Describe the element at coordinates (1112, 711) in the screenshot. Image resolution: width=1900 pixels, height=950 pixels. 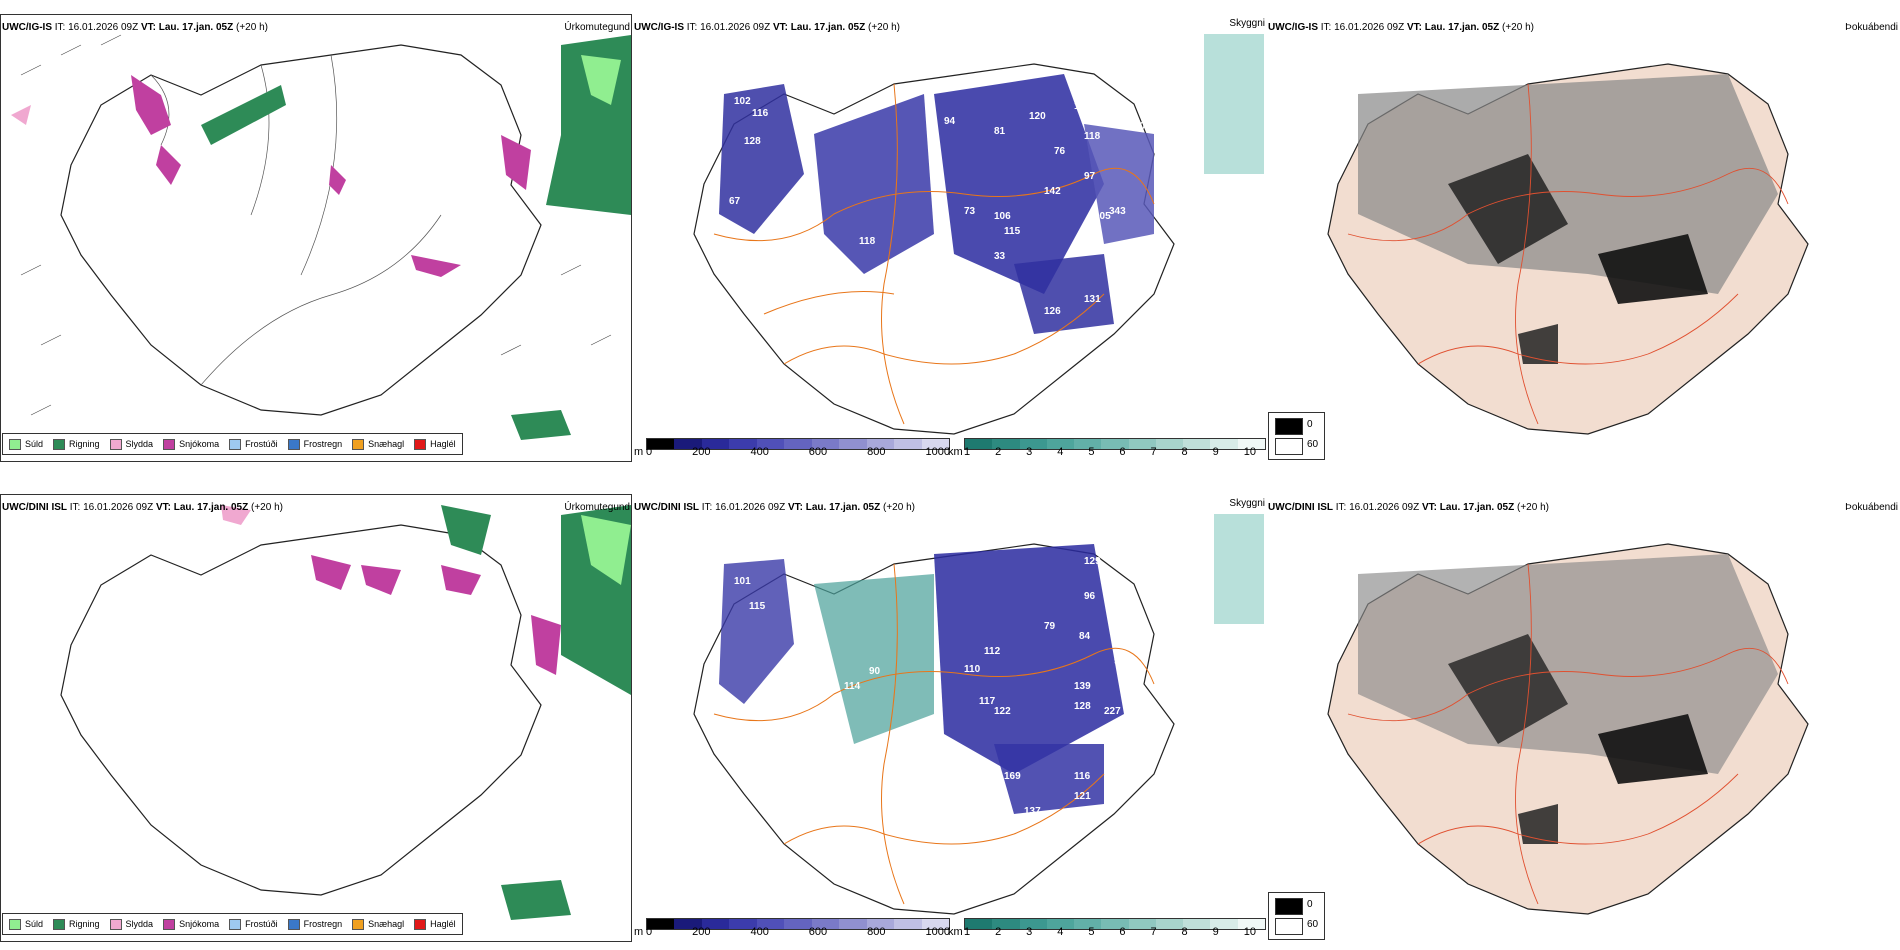
I see `svg-text: 227` at that location.